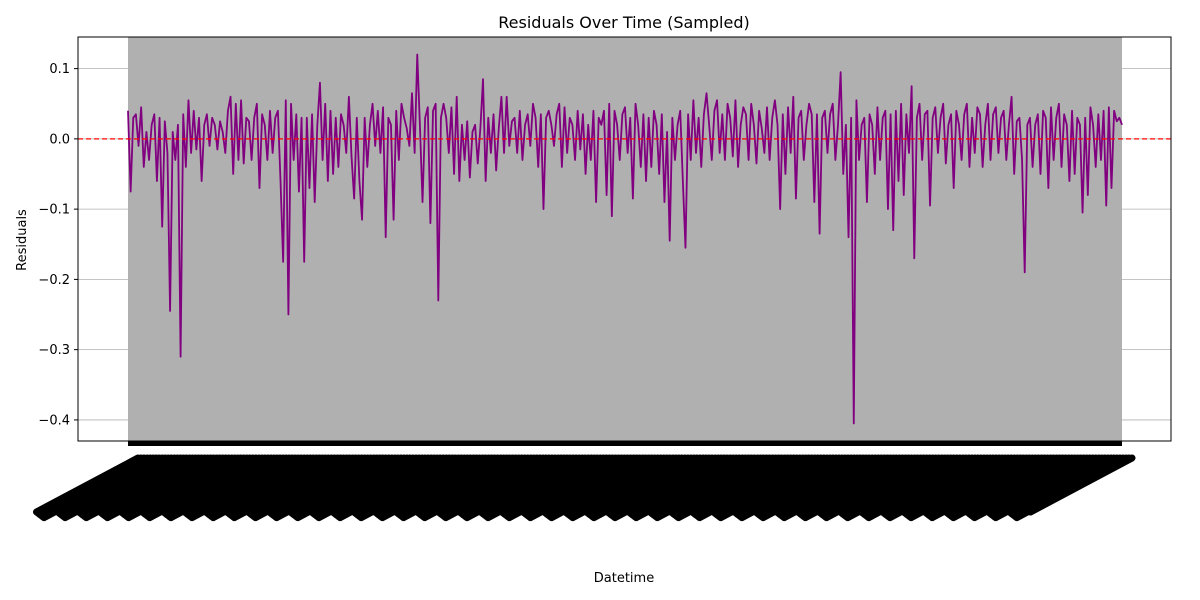 This screenshot has width=1200, height=600. I want to click on y-tick-label: −0.1, so click(54, 210).